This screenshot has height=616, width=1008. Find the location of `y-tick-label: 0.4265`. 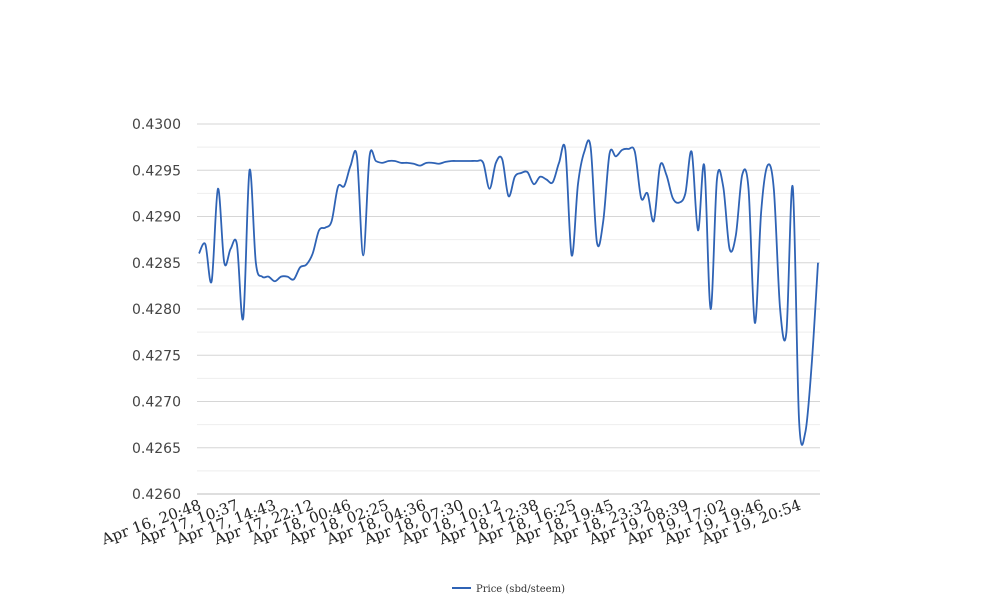

y-tick-label: 0.4265 is located at coordinates (156, 449).